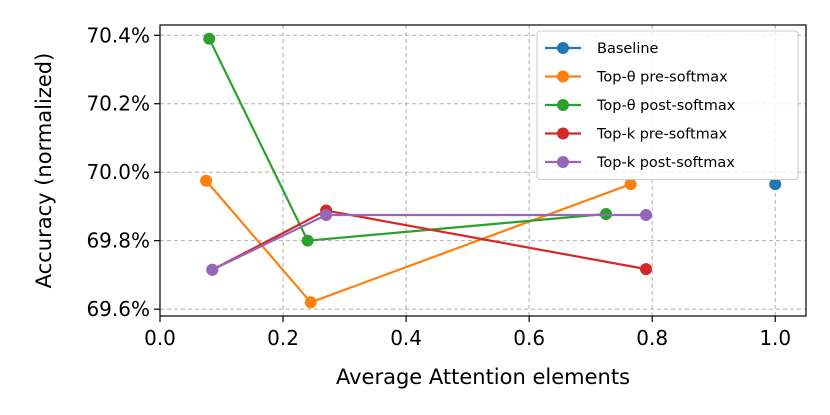 This screenshot has height=415, width=830. What do you see at coordinates (118, 35) in the screenshot?
I see `y-tick-label: 70.4%` at bounding box center [118, 35].